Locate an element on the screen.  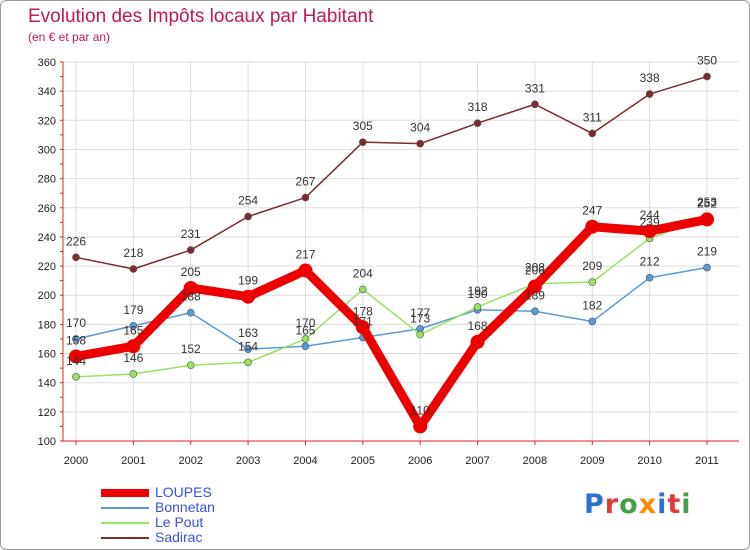
legend-item-le-pout: Le Pout is located at coordinates (158, 522).